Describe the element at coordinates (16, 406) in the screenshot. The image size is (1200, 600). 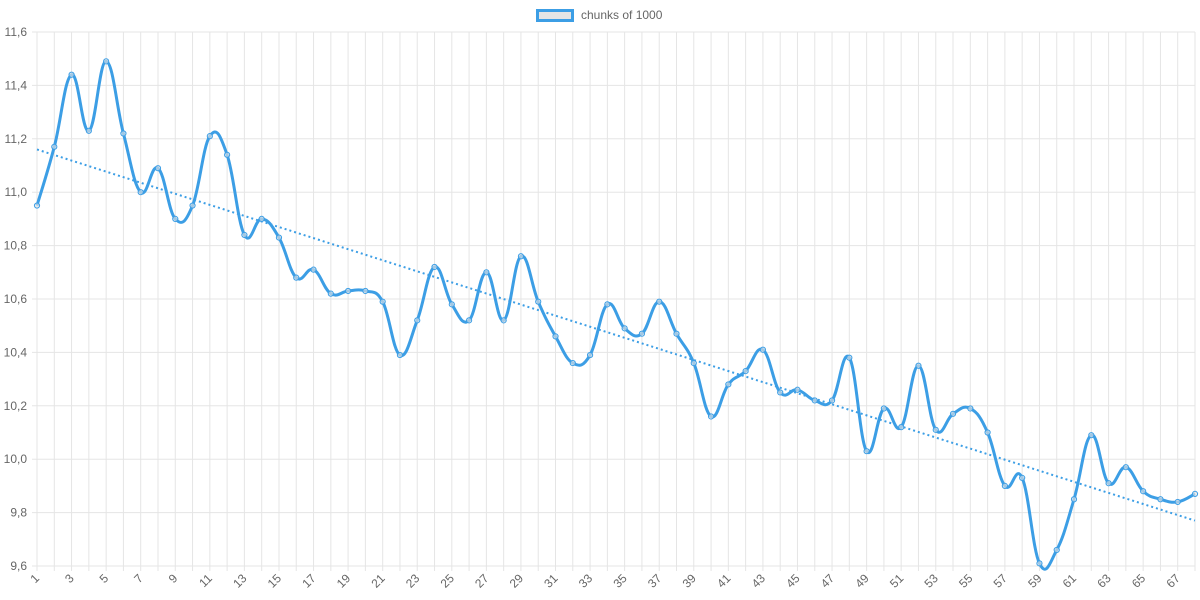
I see `y-tick-label: 10,2` at that location.